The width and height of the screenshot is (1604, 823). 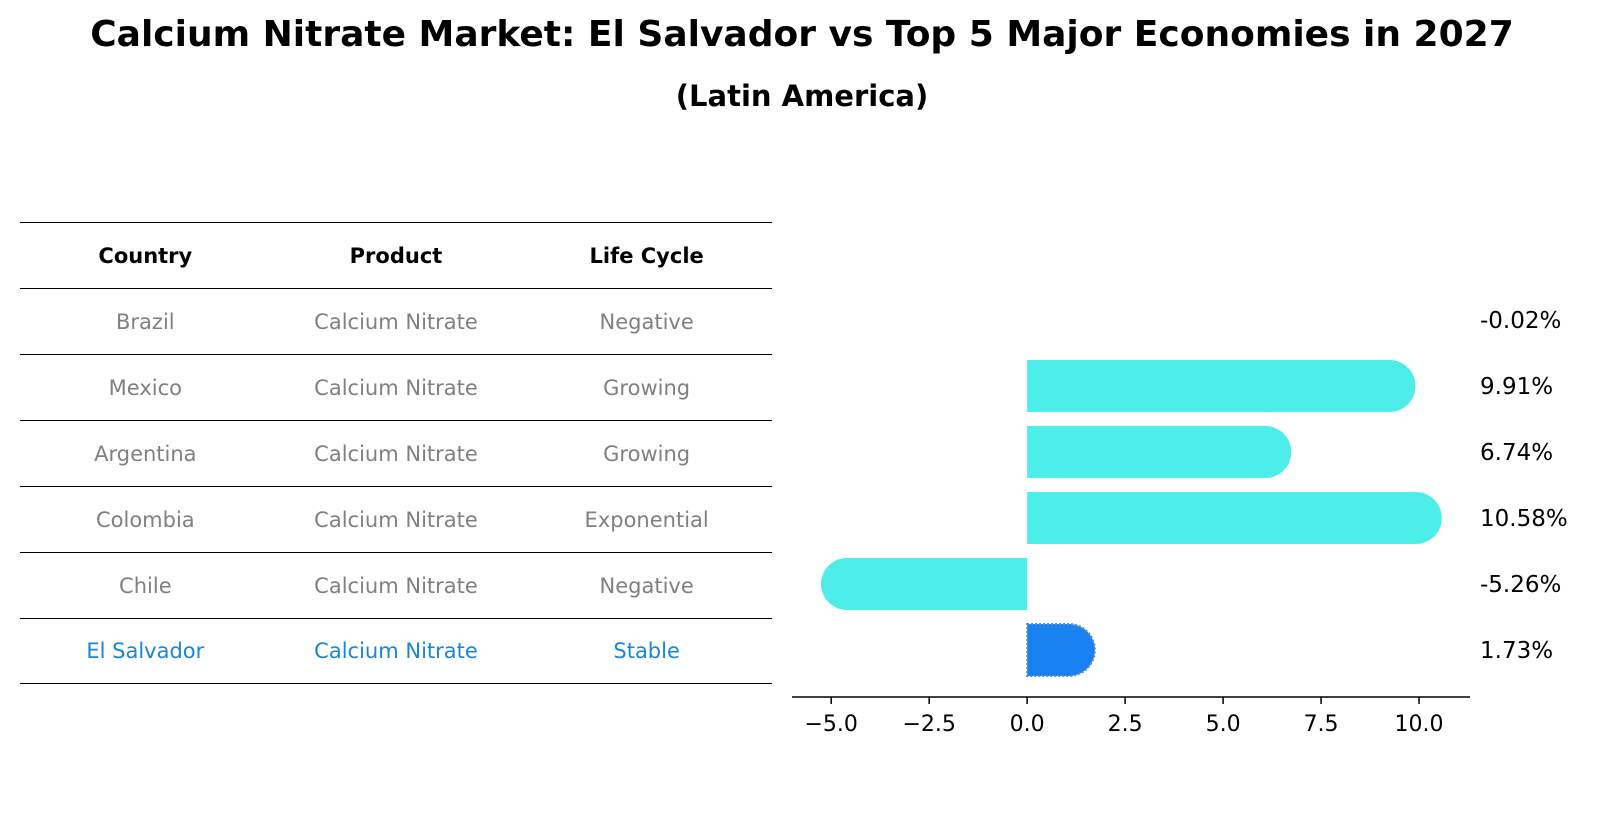 I want to click on cell-country: Chile, so click(x=145, y=585).